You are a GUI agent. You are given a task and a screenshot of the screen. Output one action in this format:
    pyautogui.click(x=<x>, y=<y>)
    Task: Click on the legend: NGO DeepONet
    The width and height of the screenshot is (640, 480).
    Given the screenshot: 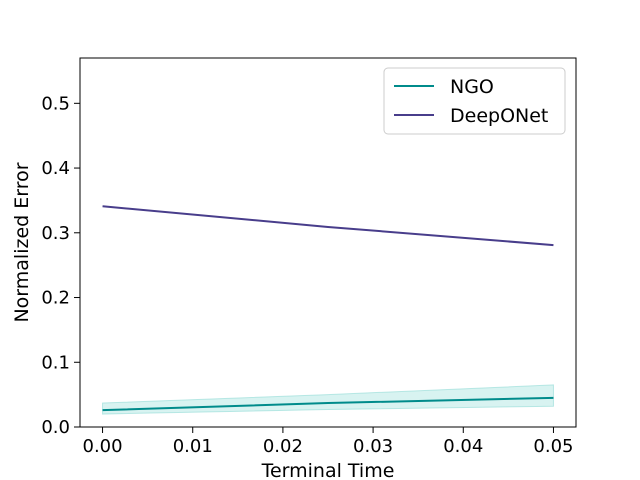 What is the action you would take?
    pyautogui.click(x=474, y=101)
    